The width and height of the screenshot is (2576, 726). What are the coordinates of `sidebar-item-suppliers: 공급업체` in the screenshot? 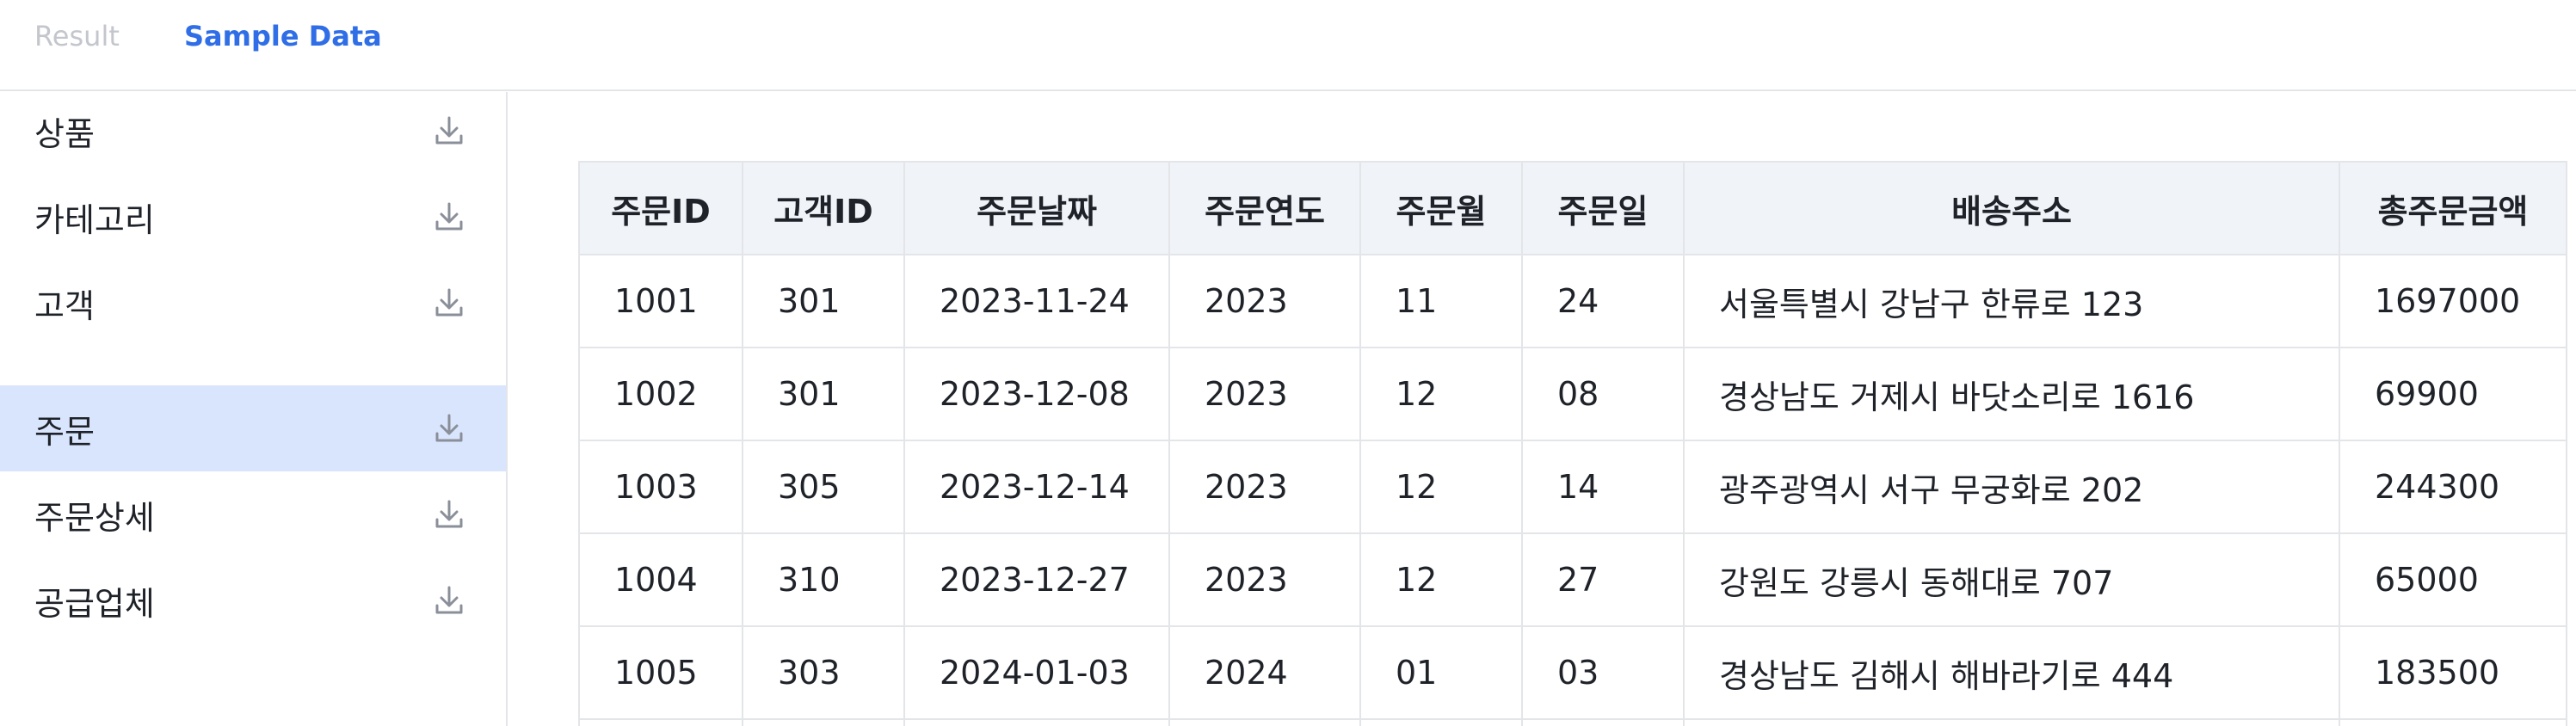 It's located at (253, 600).